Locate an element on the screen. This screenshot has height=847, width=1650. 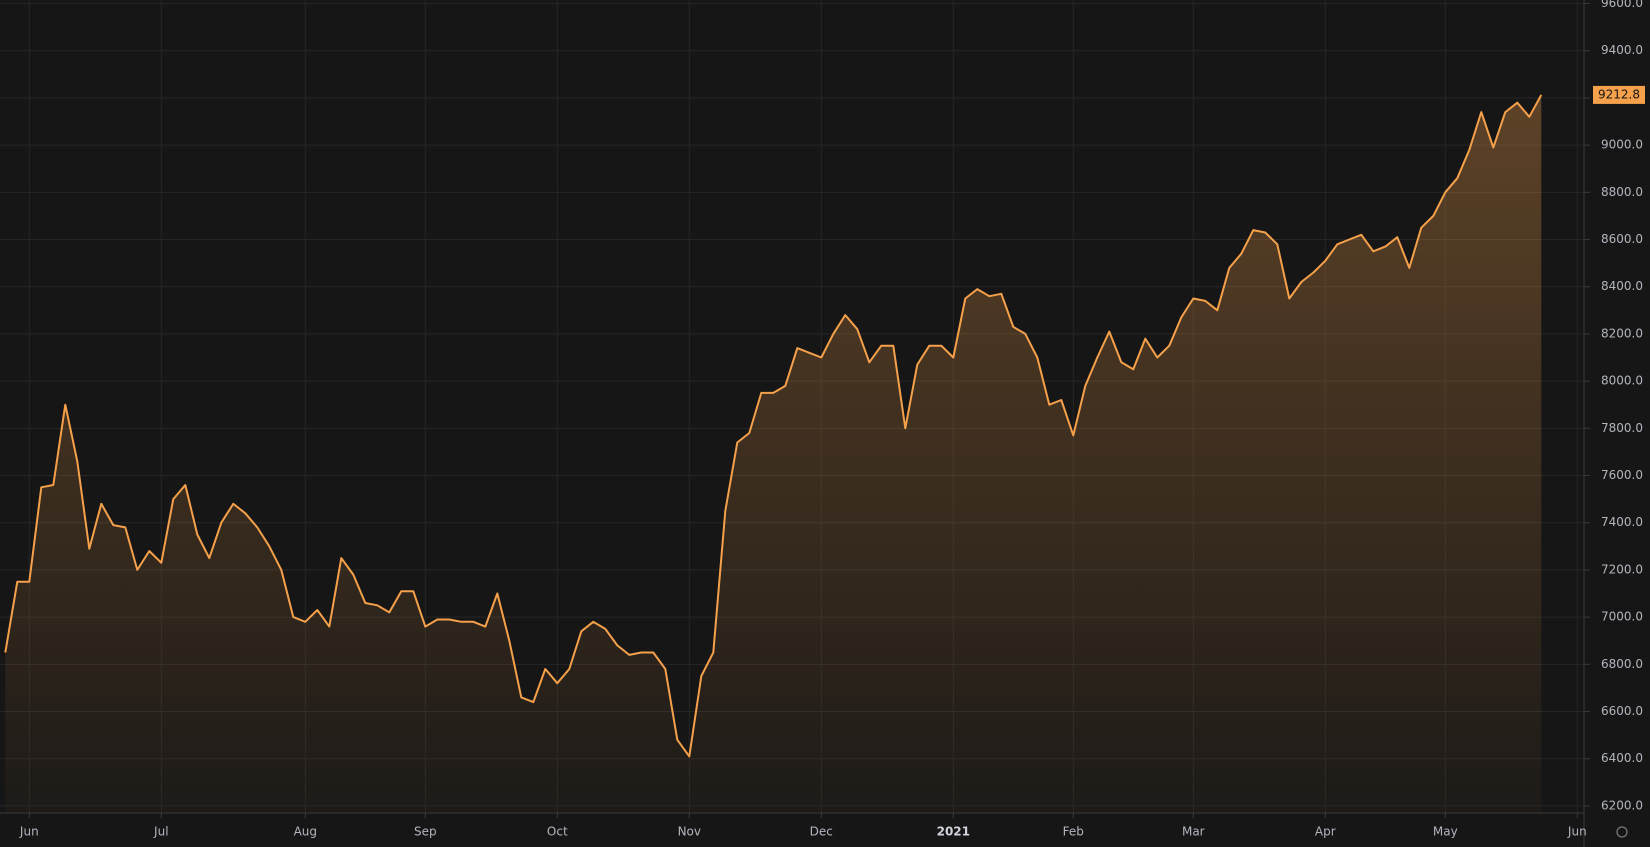
x-tick-label: Dec is located at coordinates (821, 832).